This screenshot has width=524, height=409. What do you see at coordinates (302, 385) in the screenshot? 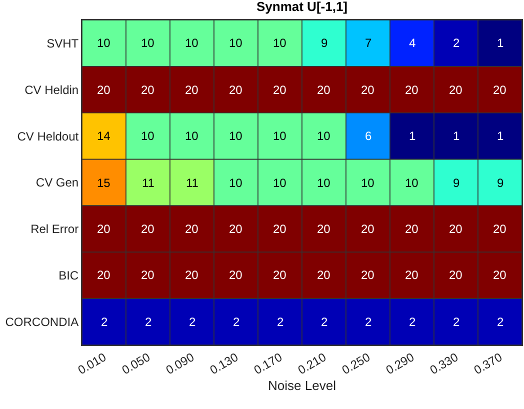
I see `x-axis-title: Noise Level` at bounding box center [302, 385].